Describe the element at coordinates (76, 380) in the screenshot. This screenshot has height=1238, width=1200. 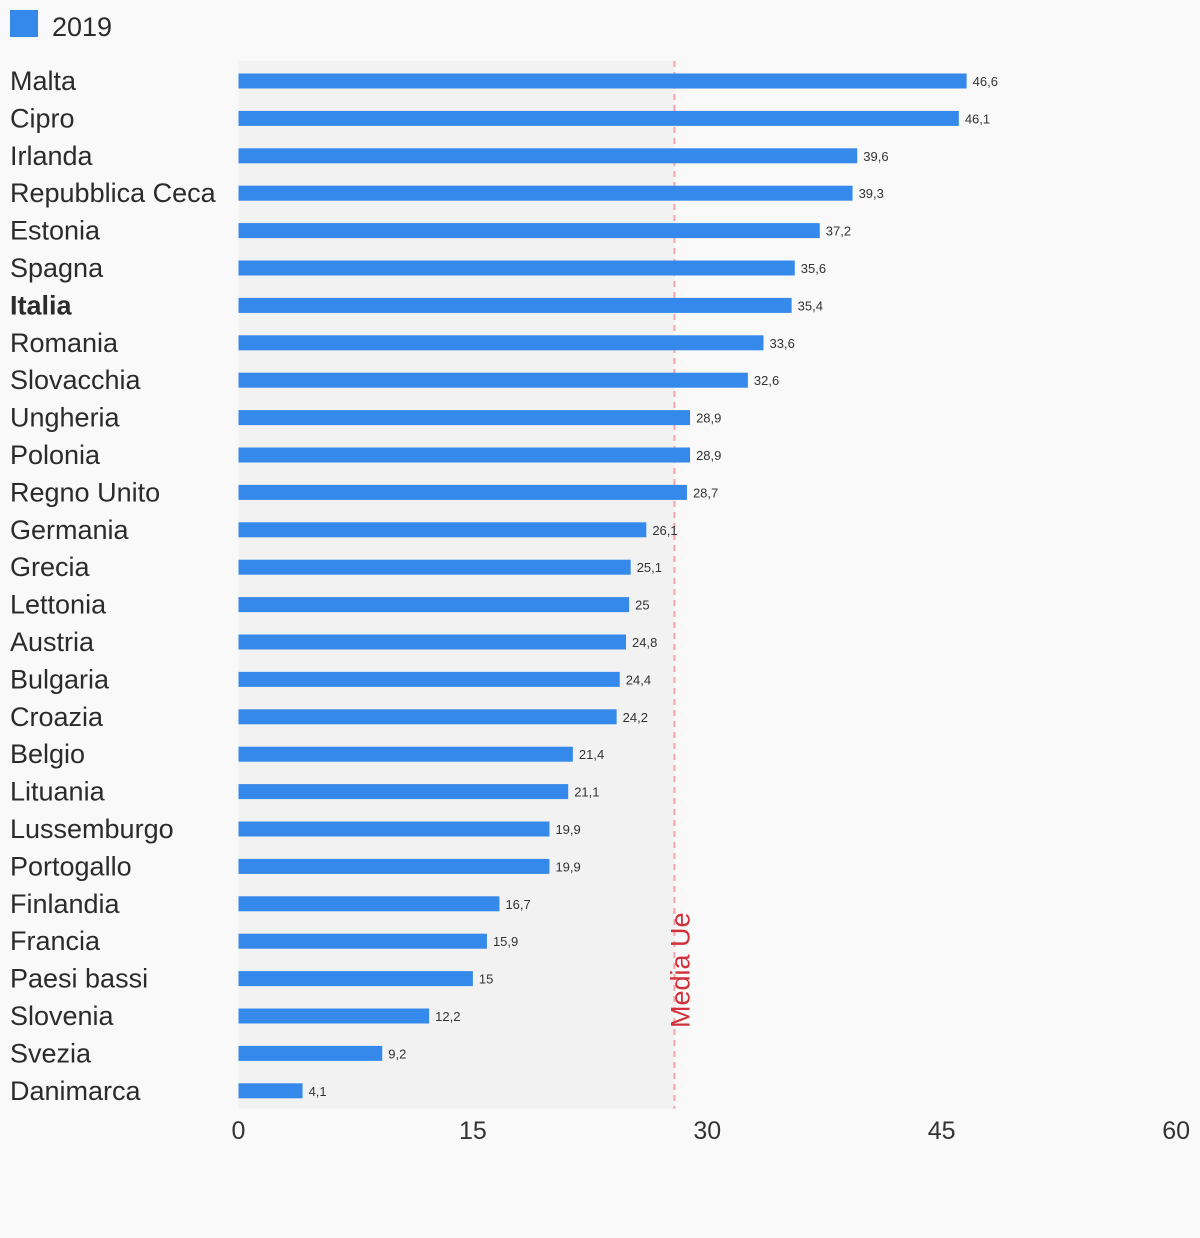
I see `category-label: Slovacchia` at that location.